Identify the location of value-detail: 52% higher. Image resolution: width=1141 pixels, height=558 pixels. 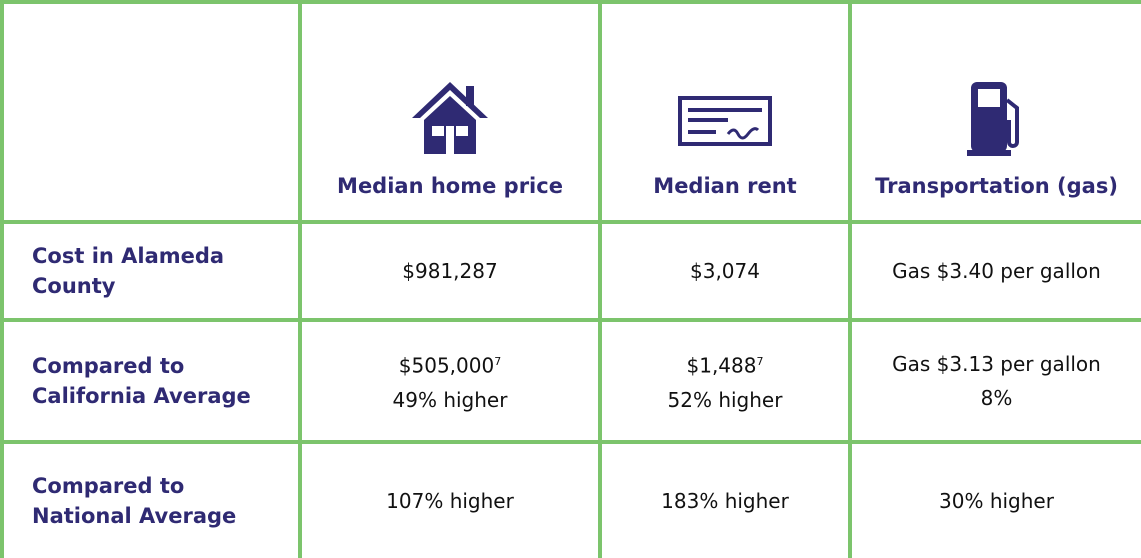
(725, 399).